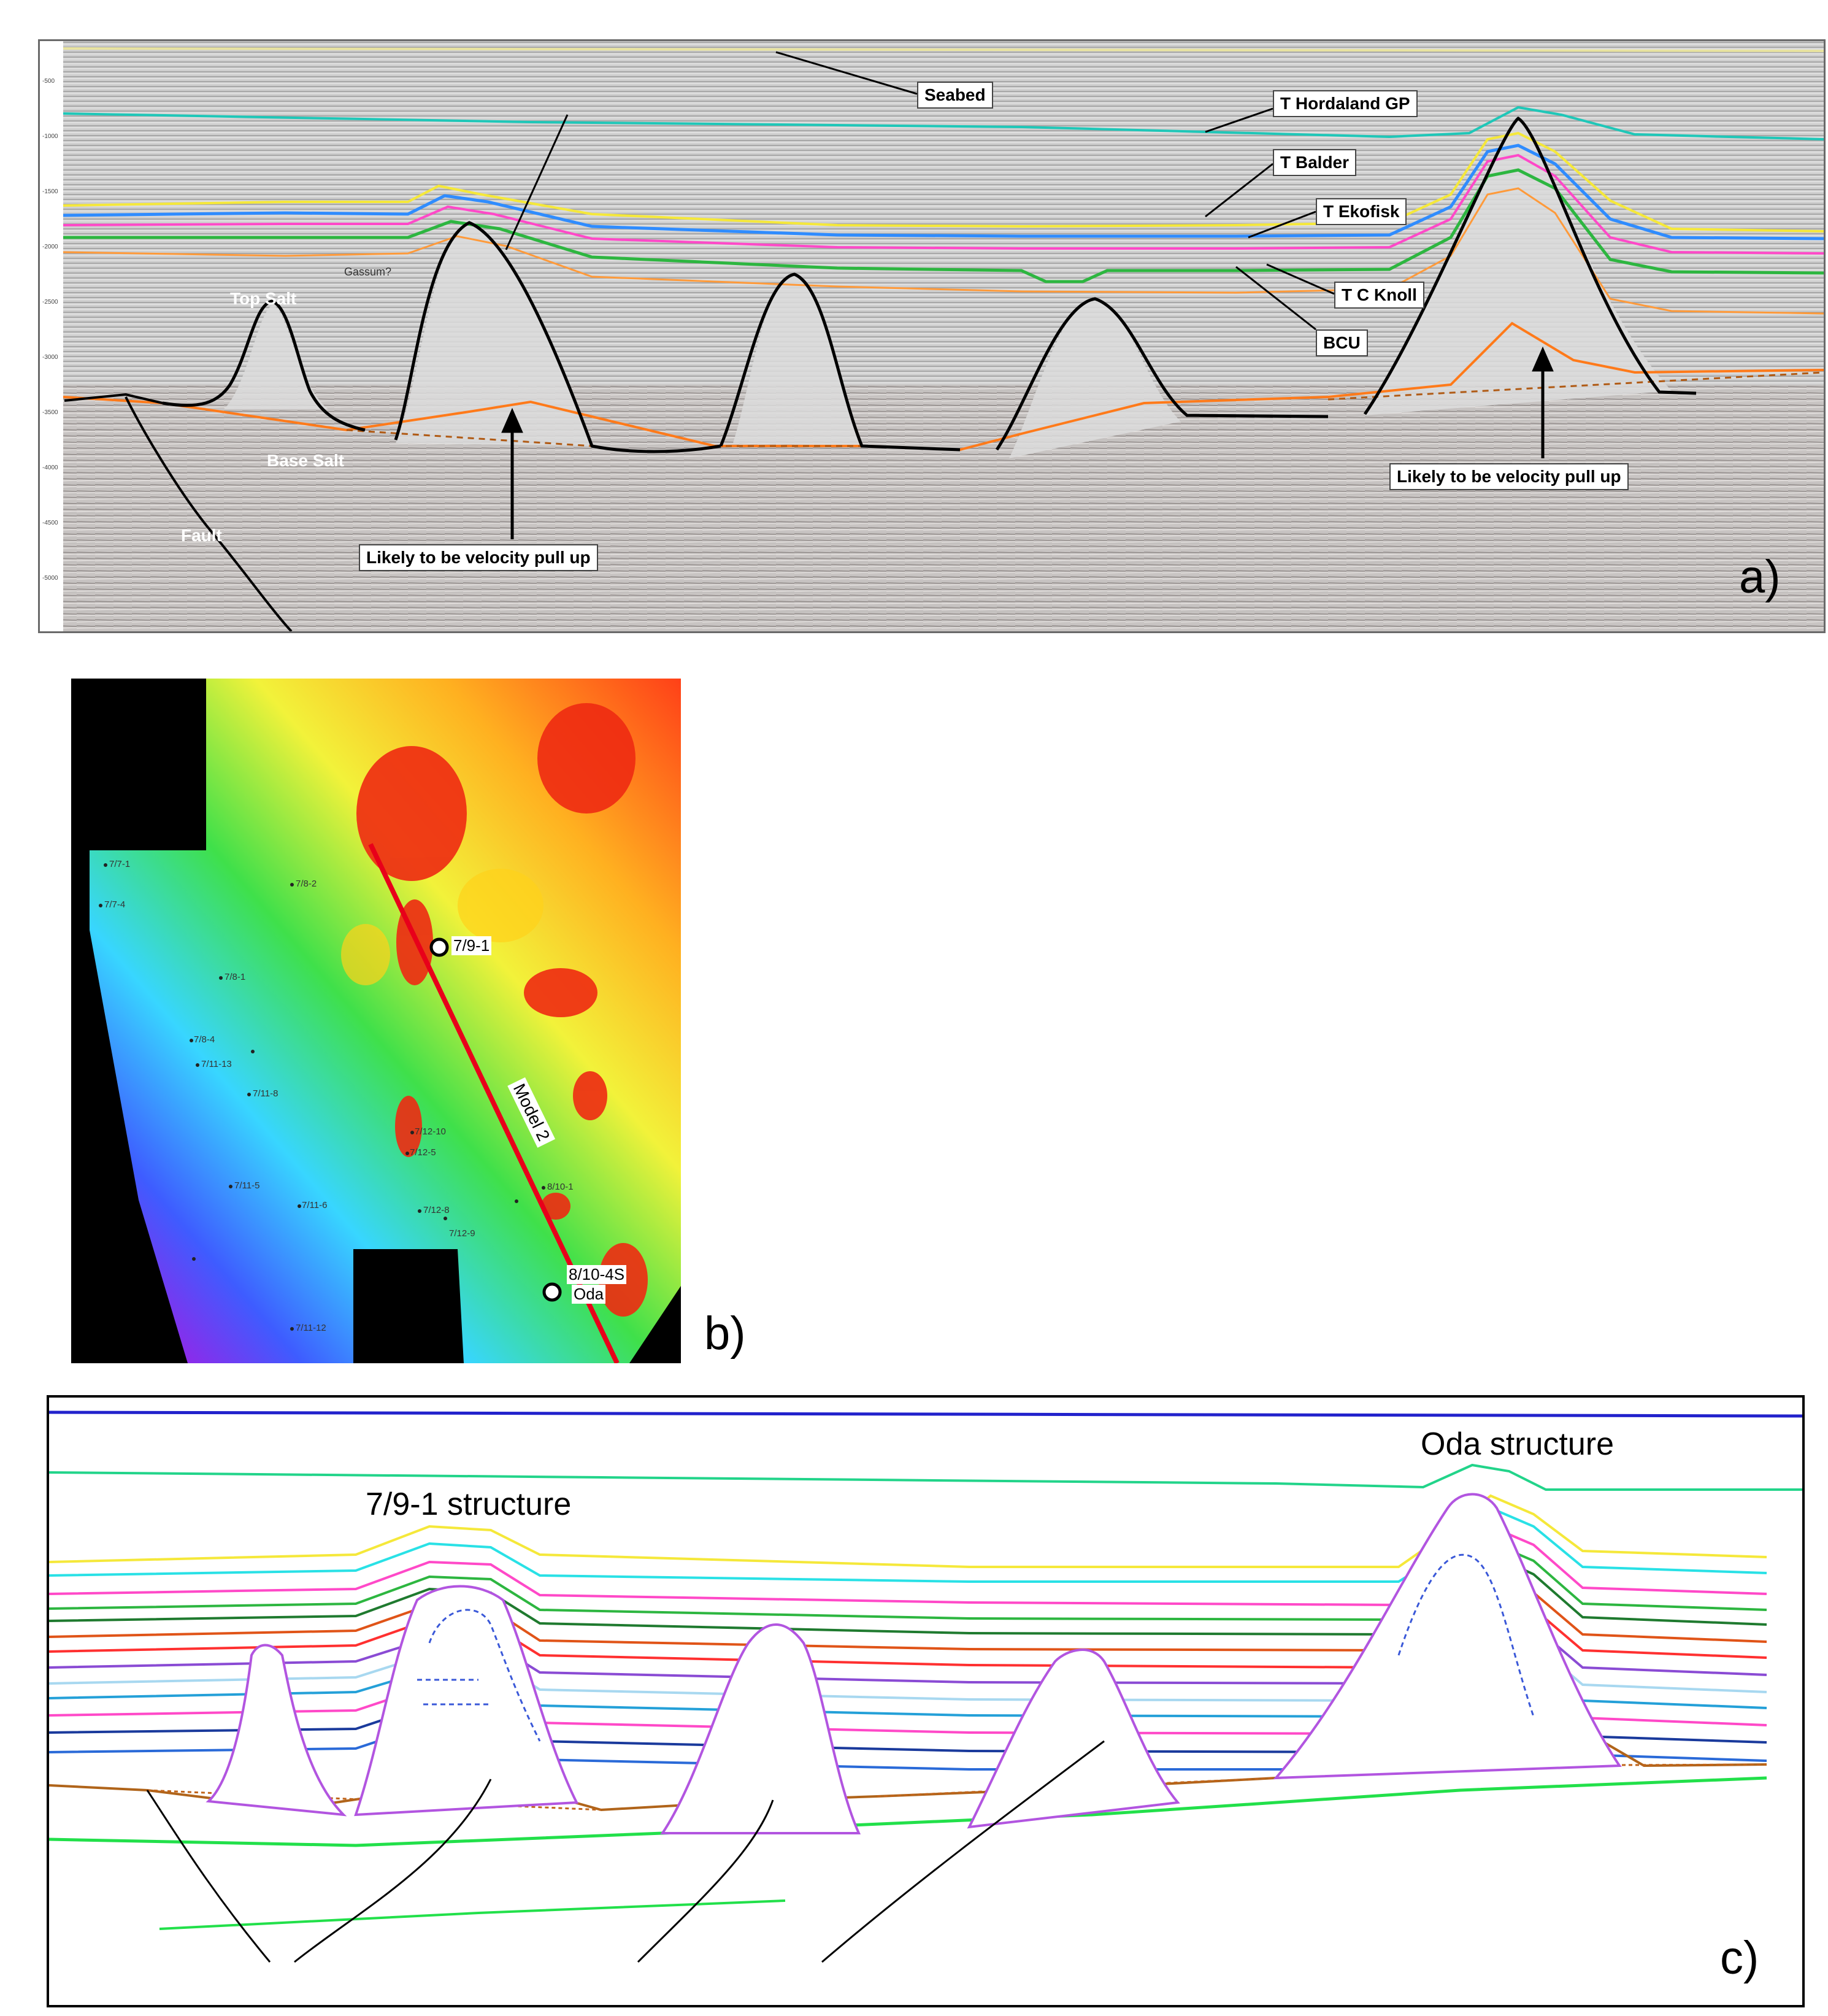 The height and width of the screenshot is (2016, 1828). I want to click on panel-a-letter: a), so click(1760, 577).